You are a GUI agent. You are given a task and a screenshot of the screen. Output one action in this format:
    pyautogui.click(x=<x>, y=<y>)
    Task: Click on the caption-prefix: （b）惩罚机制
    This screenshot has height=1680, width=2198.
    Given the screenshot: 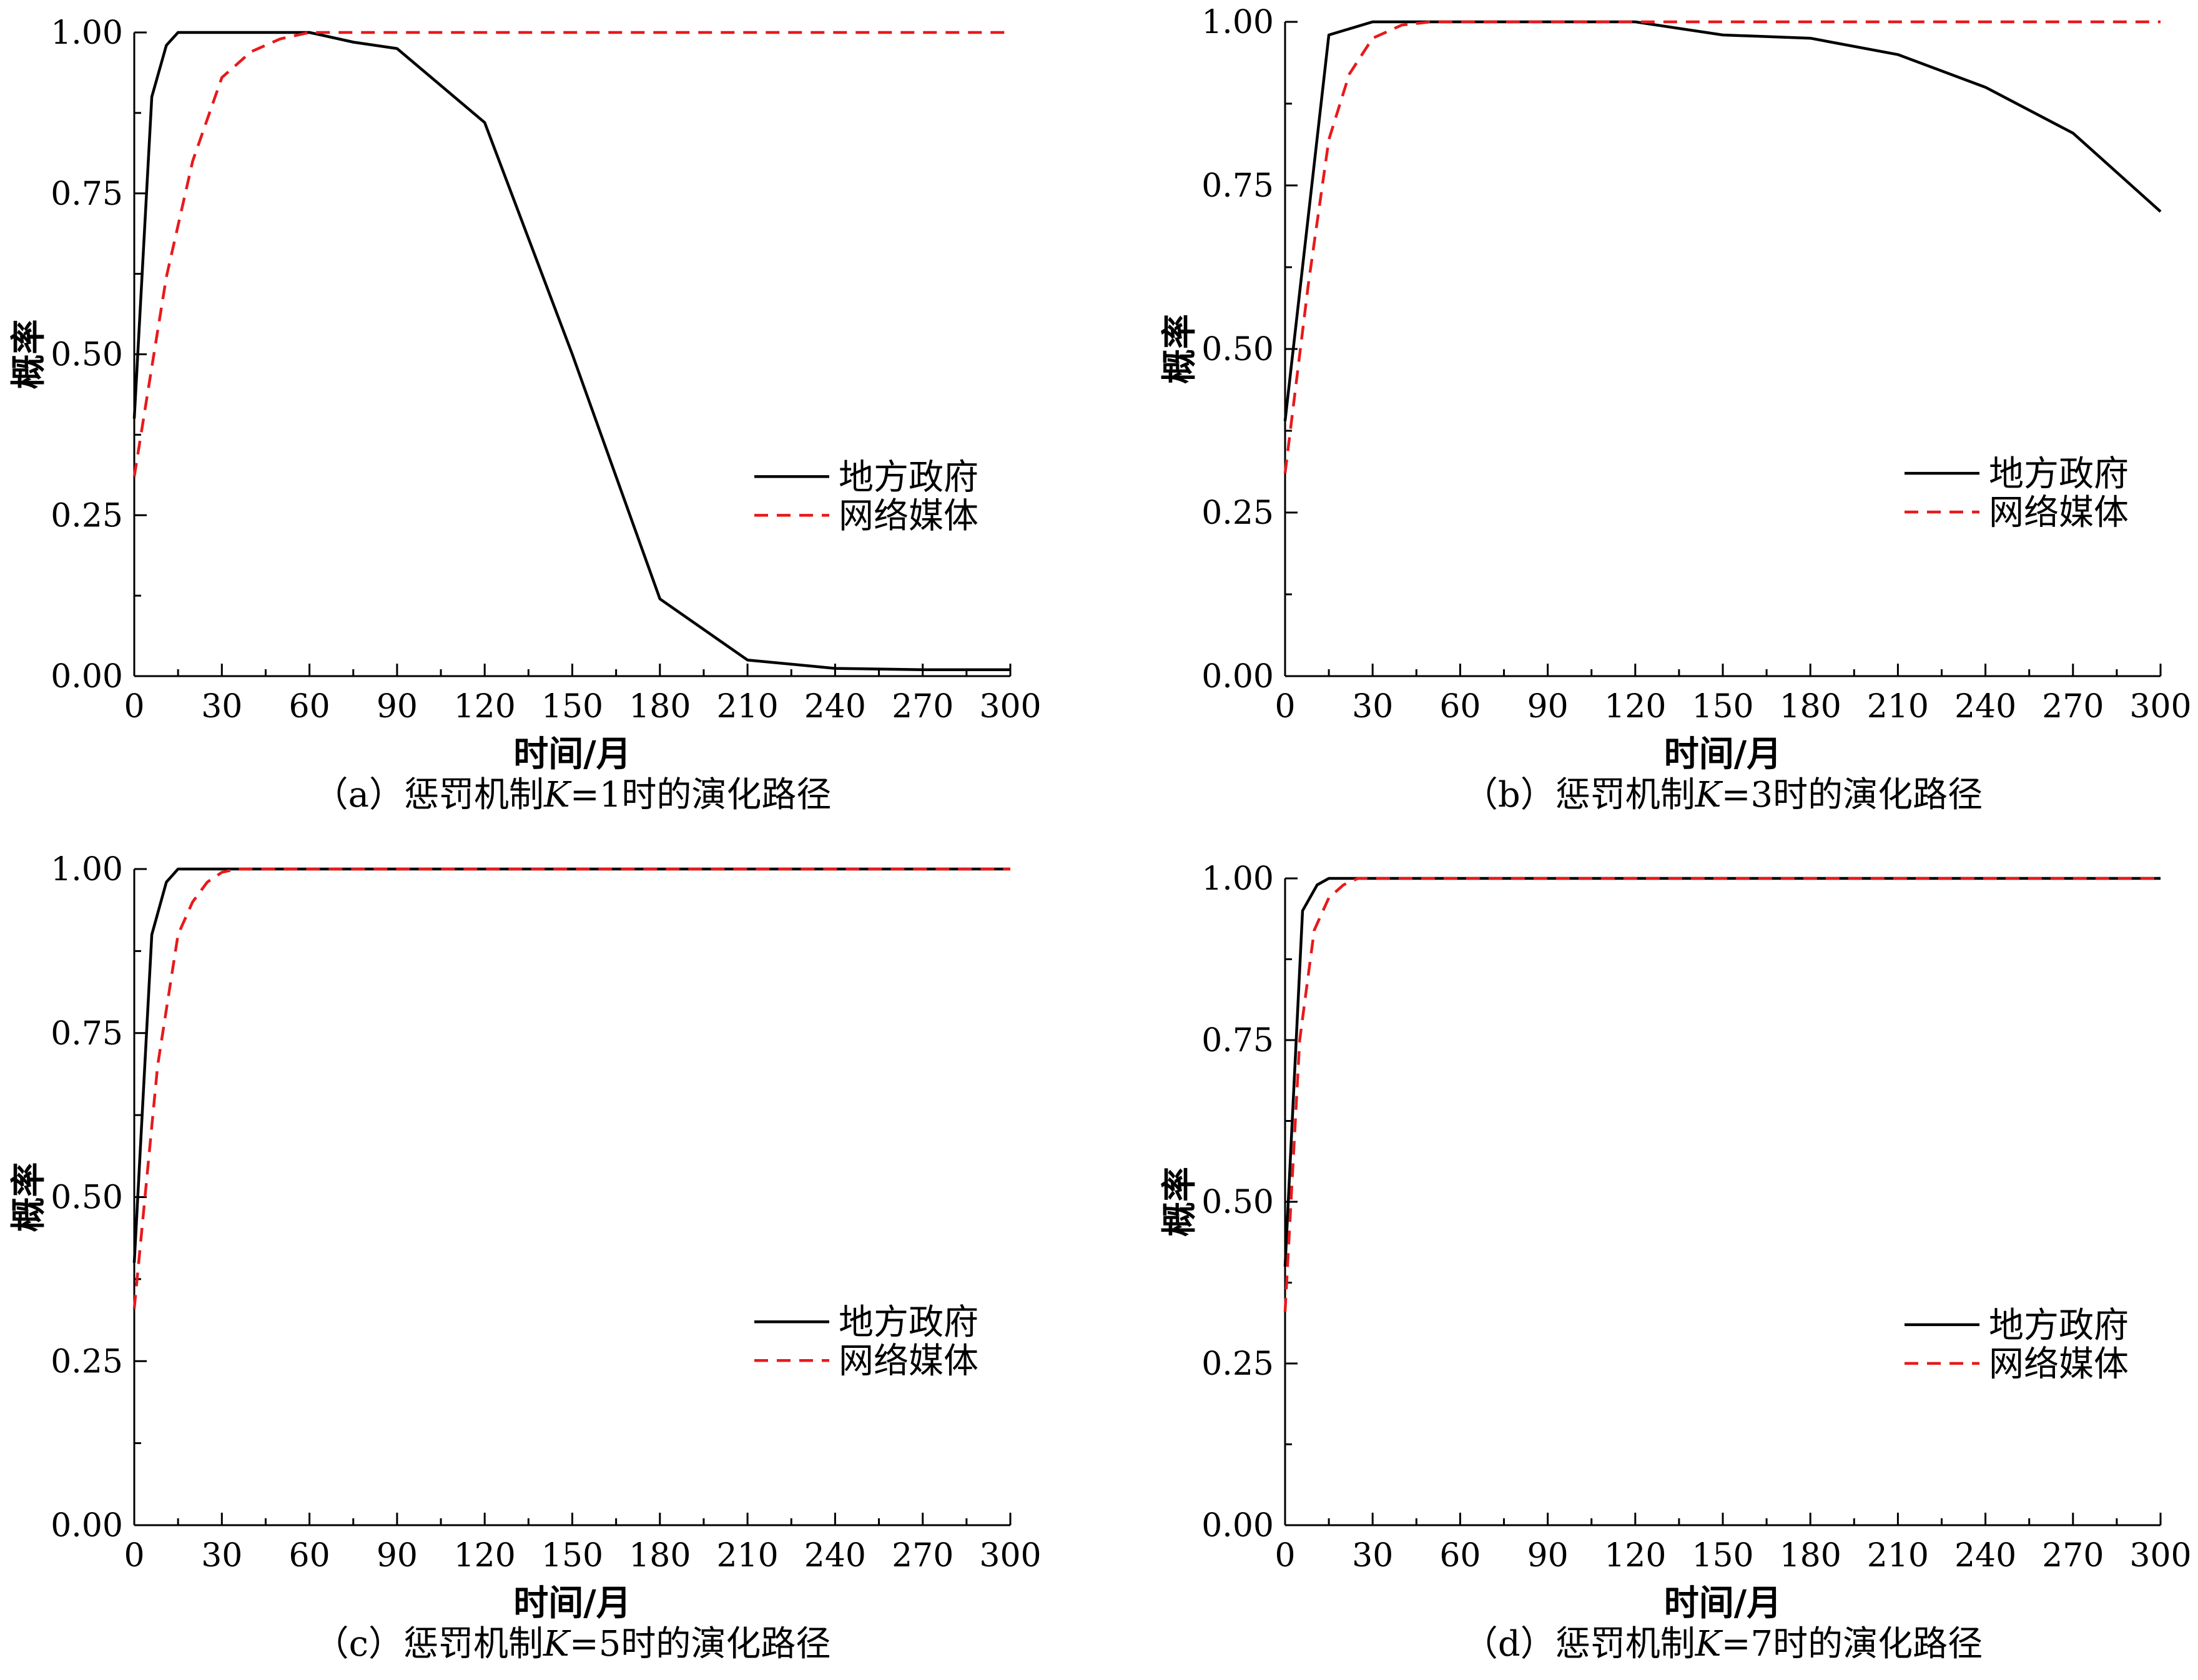 What is the action you would take?
    pyautogui.click(x=1579, y=795)
    